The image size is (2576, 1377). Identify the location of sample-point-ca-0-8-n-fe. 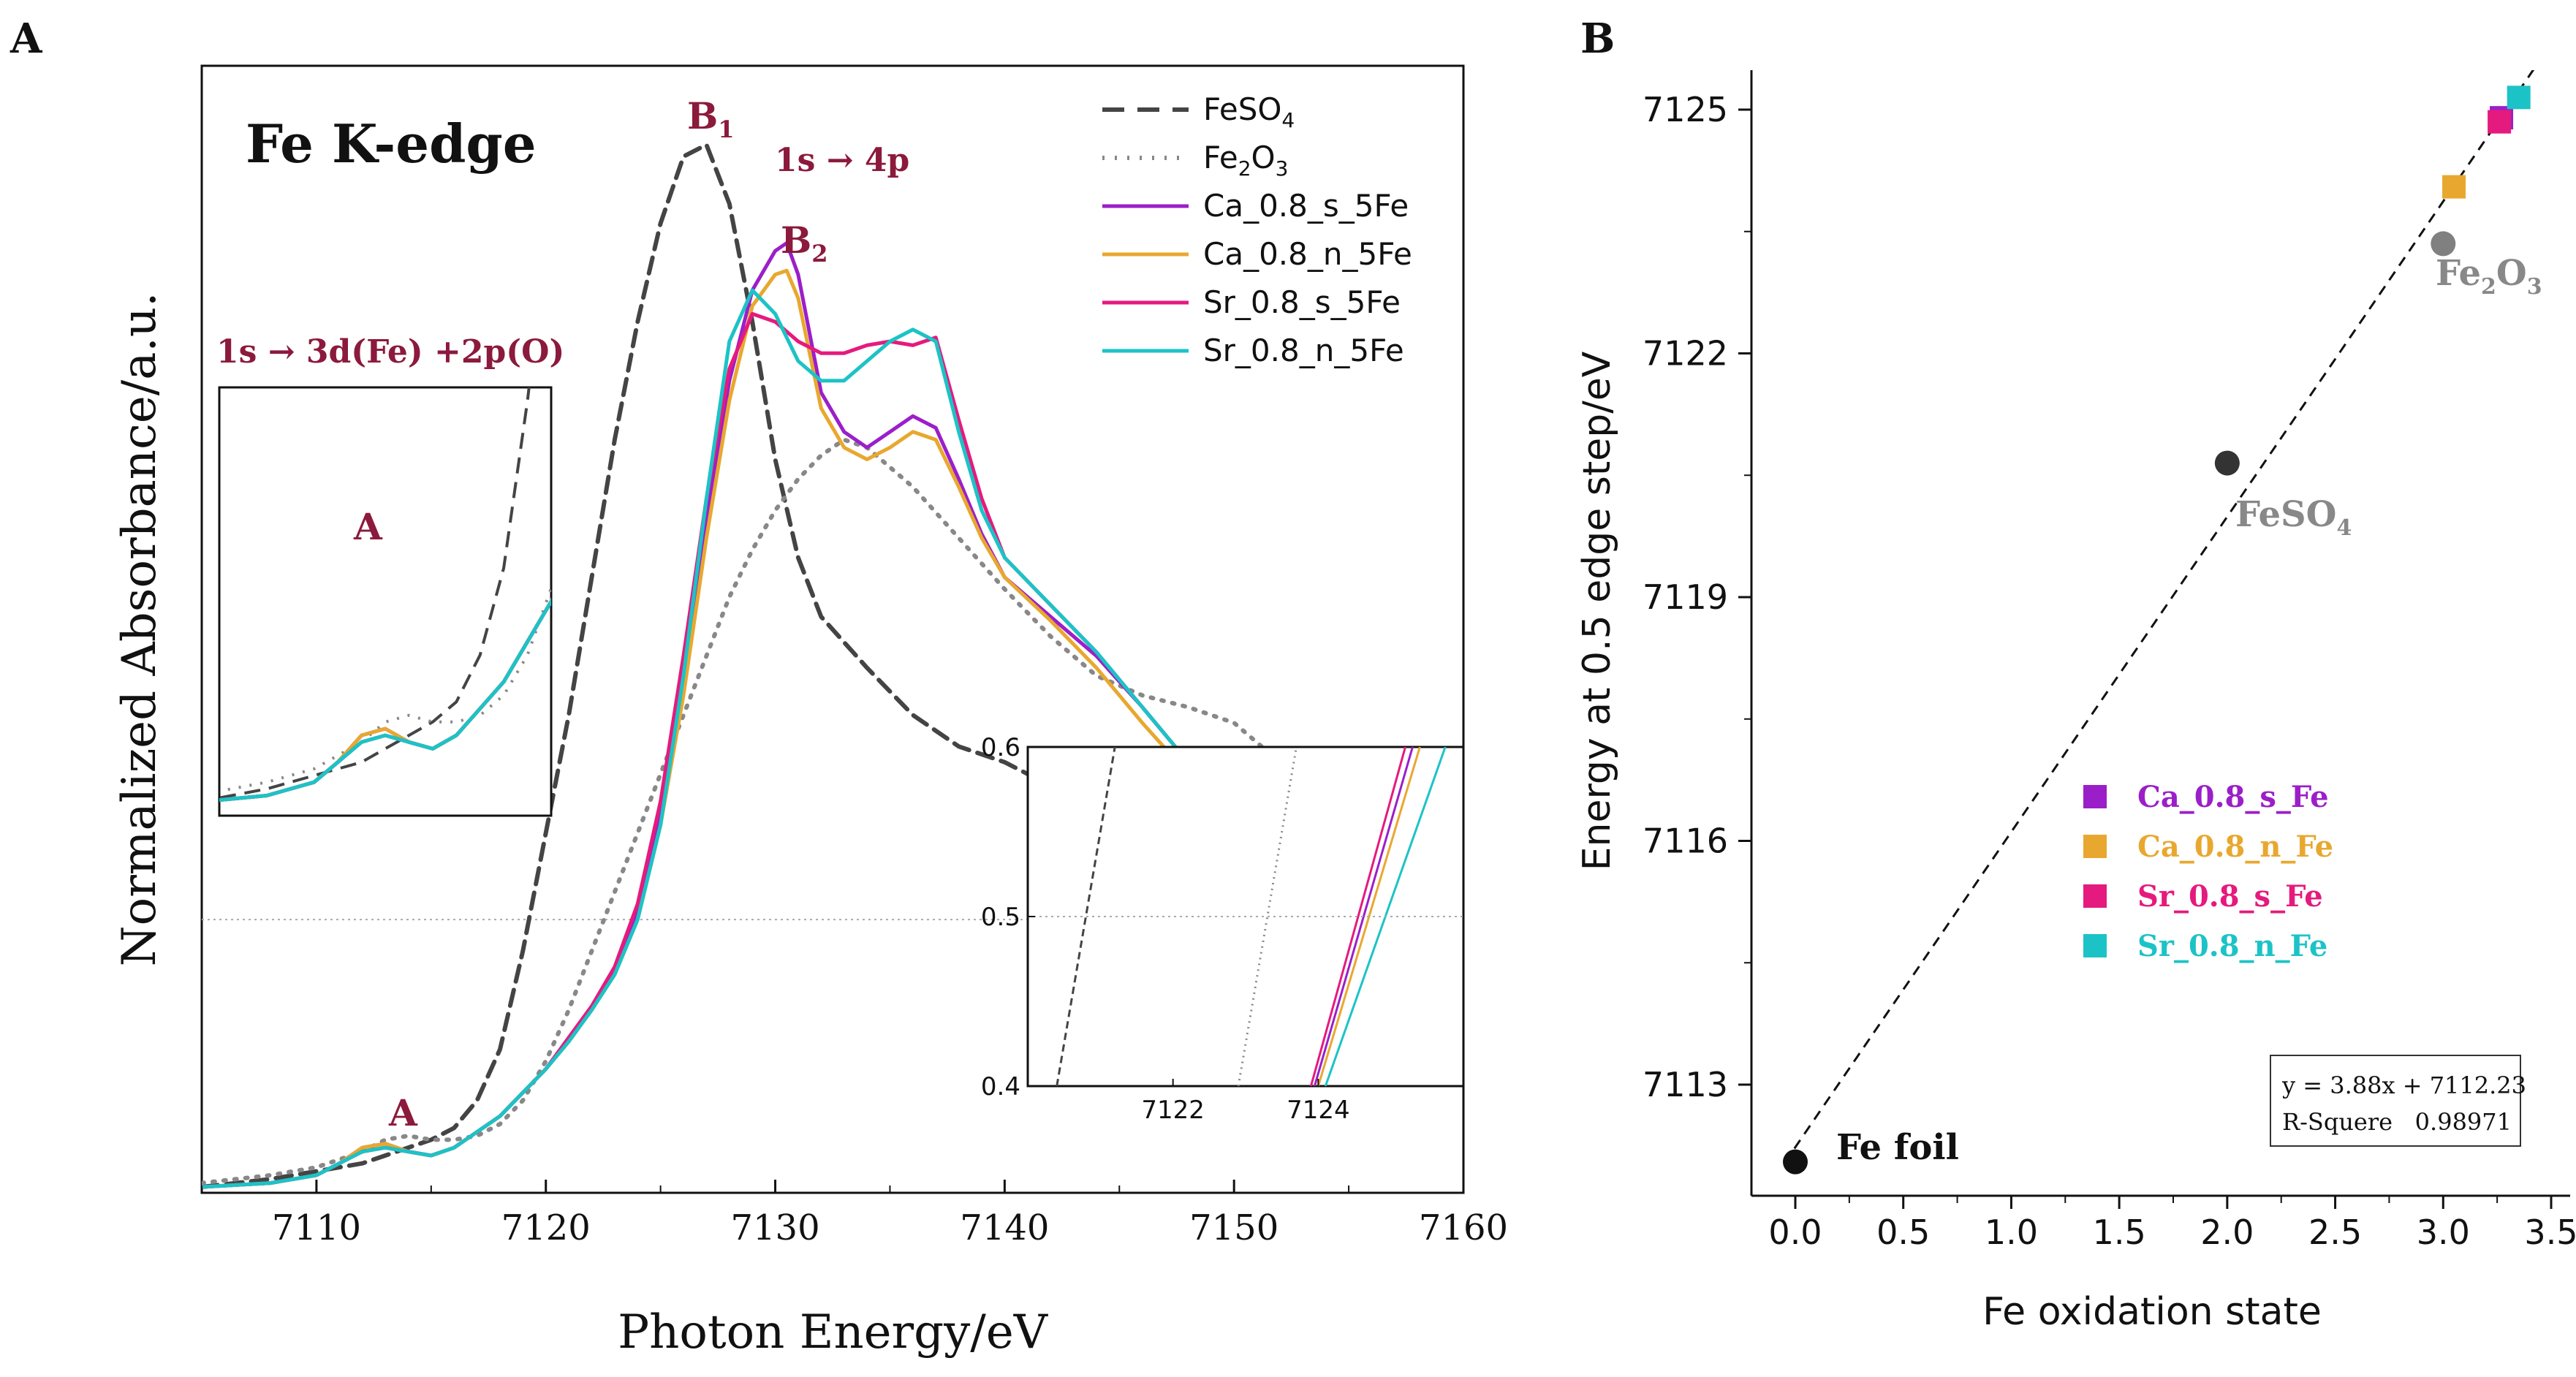
(2454, 187).